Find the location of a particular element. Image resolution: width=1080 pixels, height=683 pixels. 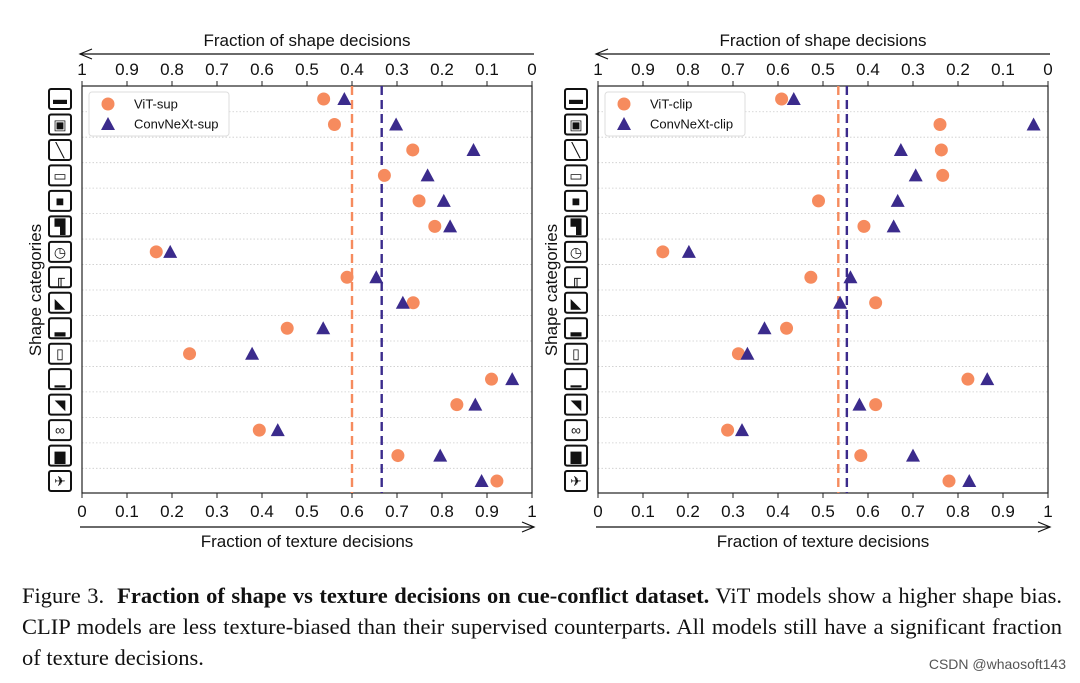

icon-glyph: ▆ is located at coordinates (576, 456).